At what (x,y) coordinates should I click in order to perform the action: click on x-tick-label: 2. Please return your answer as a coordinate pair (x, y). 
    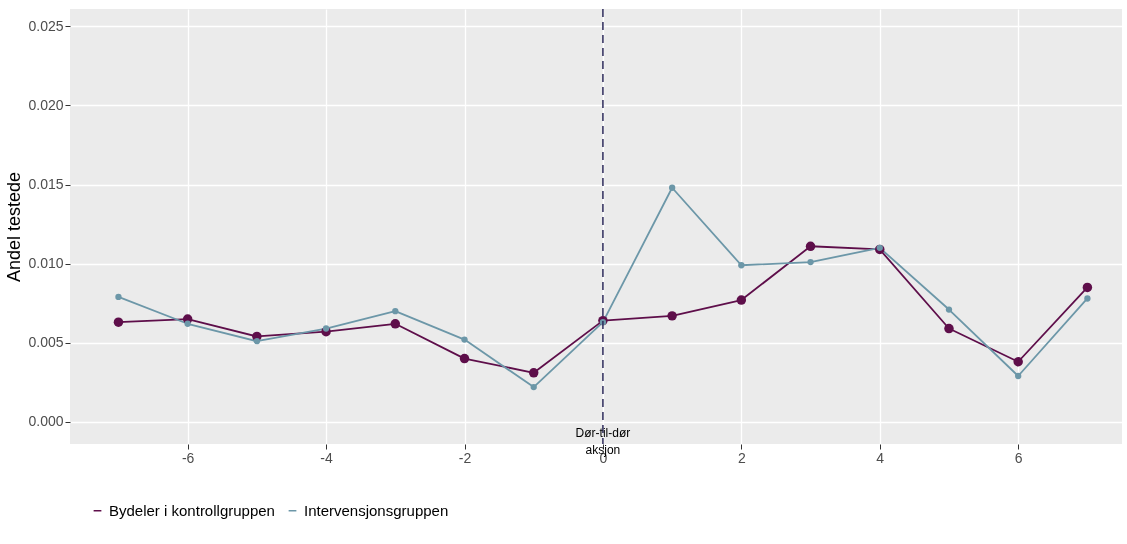
    Looking at the image, I should click on (741, 457).